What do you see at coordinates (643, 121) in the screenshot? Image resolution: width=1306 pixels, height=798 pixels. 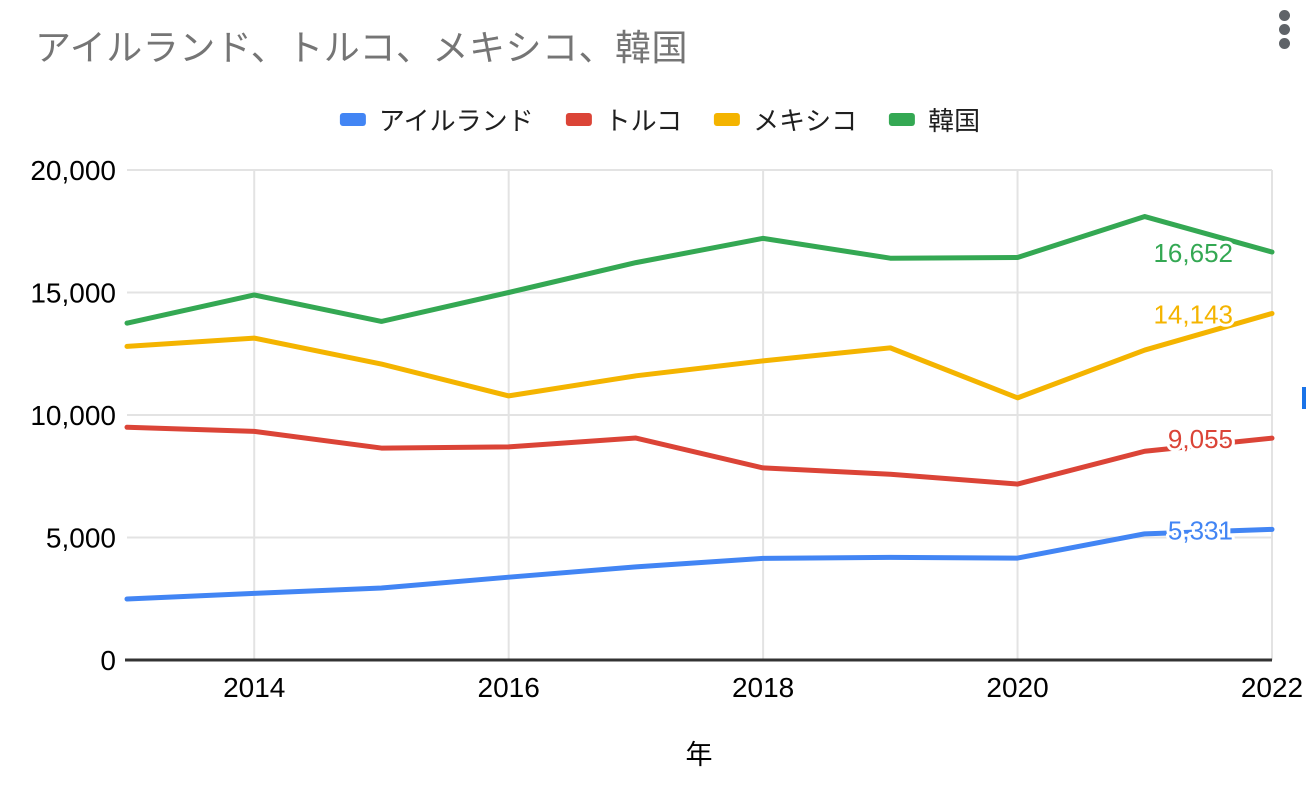 I see `legend-label: トルコ` at bounding box center [643, 121].